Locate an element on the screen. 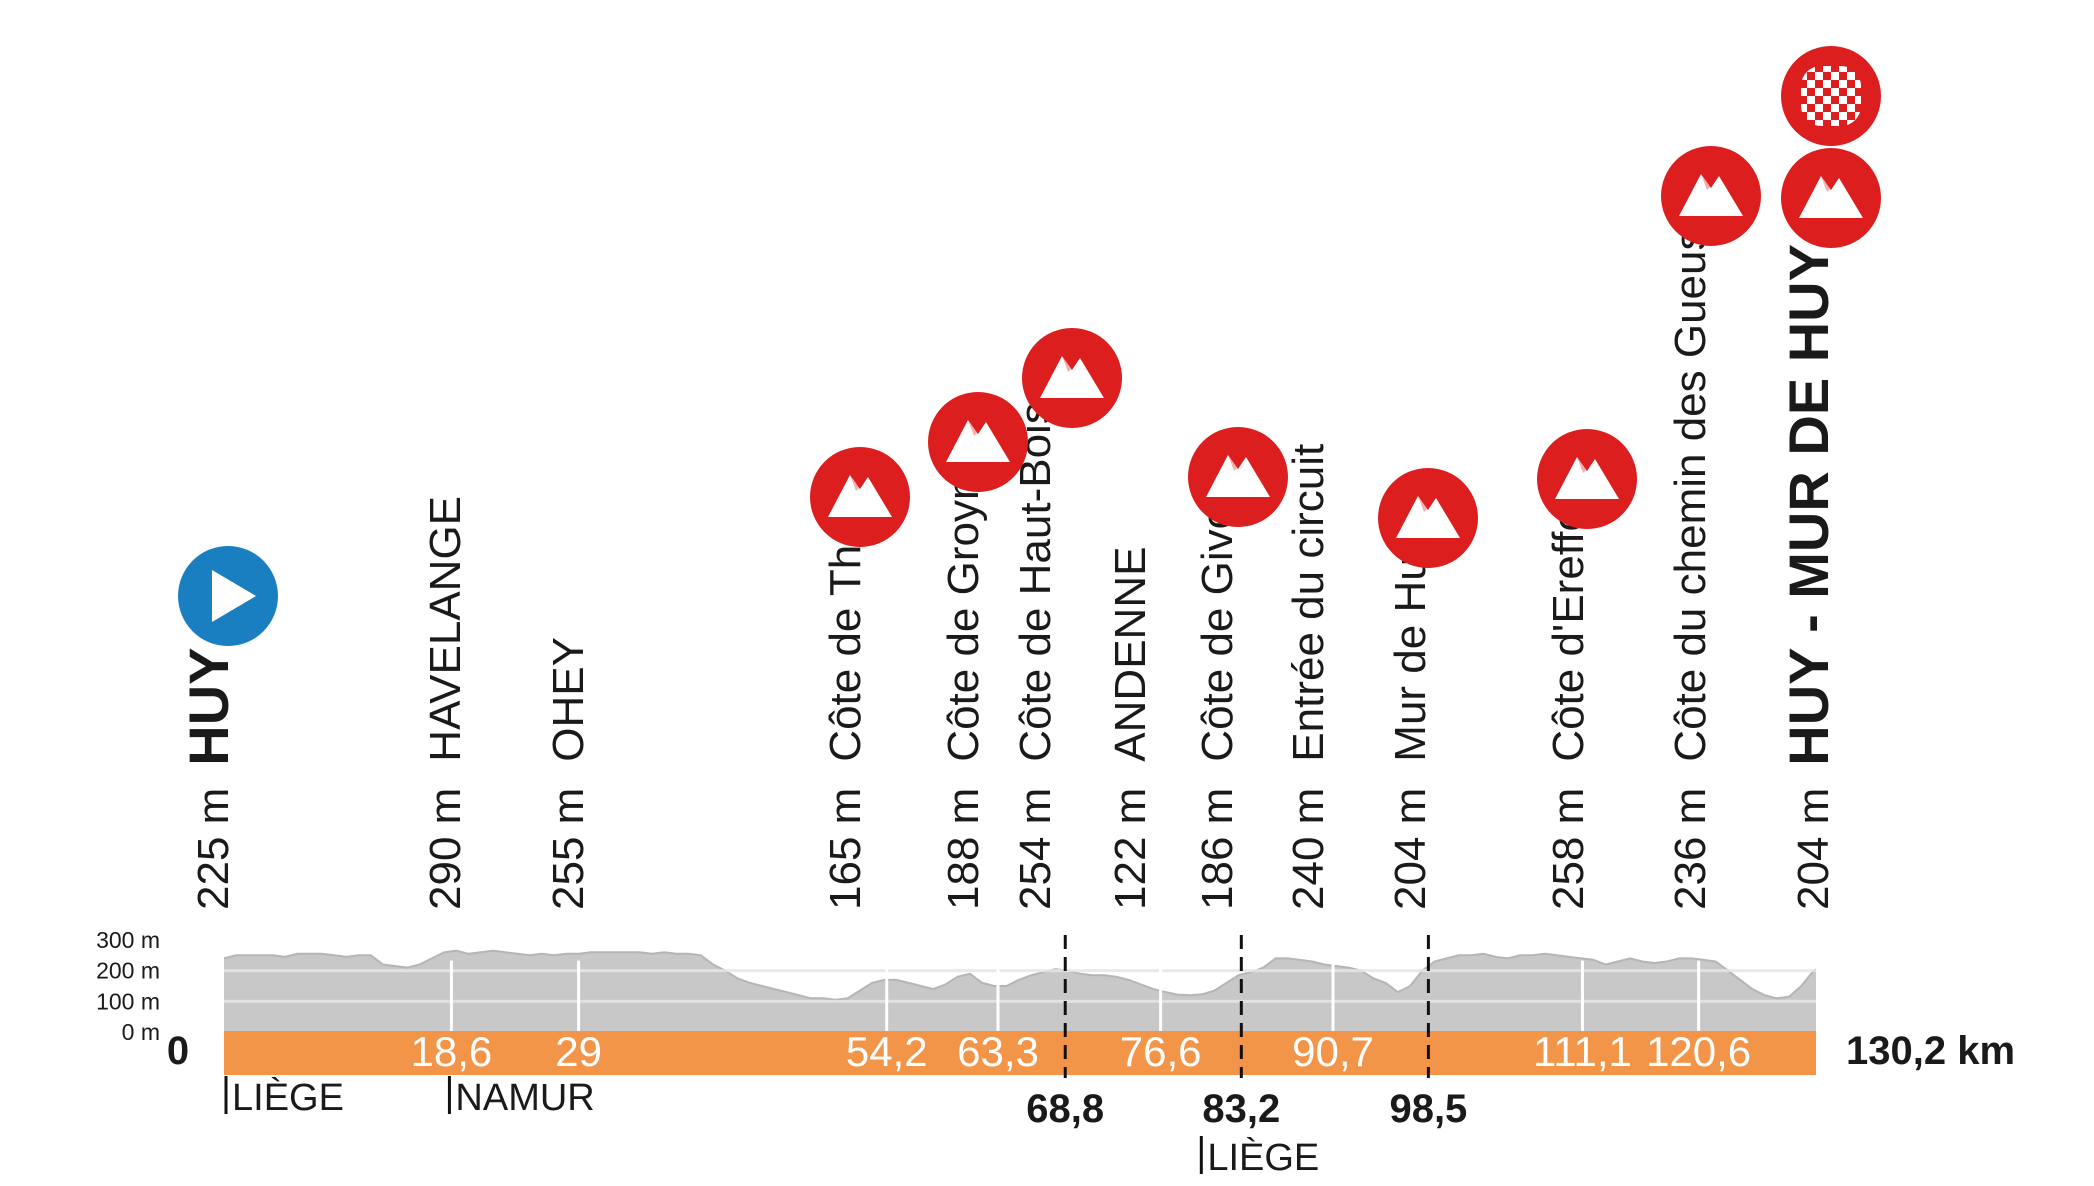 The width and height of the screenshot is (2094, 1186). marker-label: 225 m HUY is located at coordinates (208, 778).